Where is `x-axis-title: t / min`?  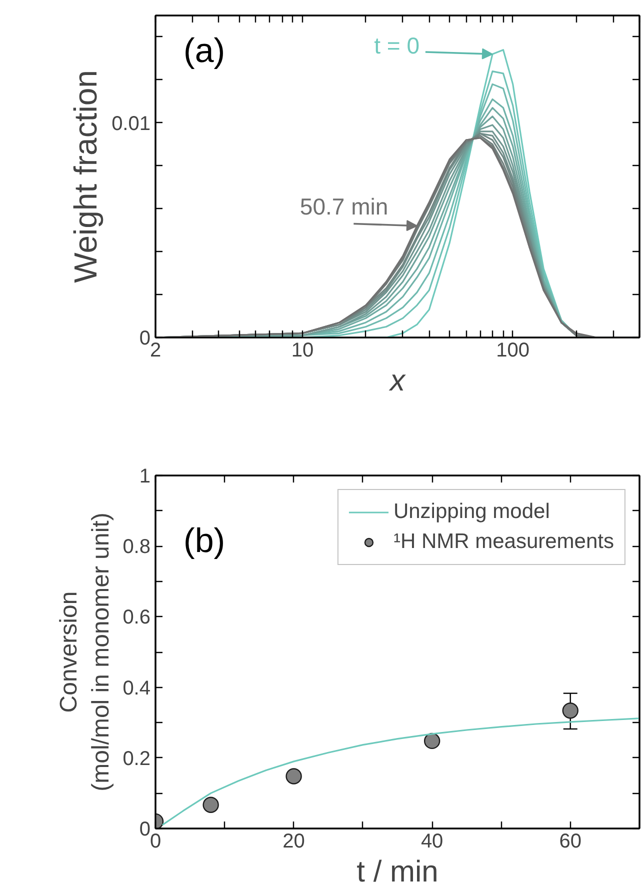
x-axis-title: t / min is located at coordinates (397, 872).